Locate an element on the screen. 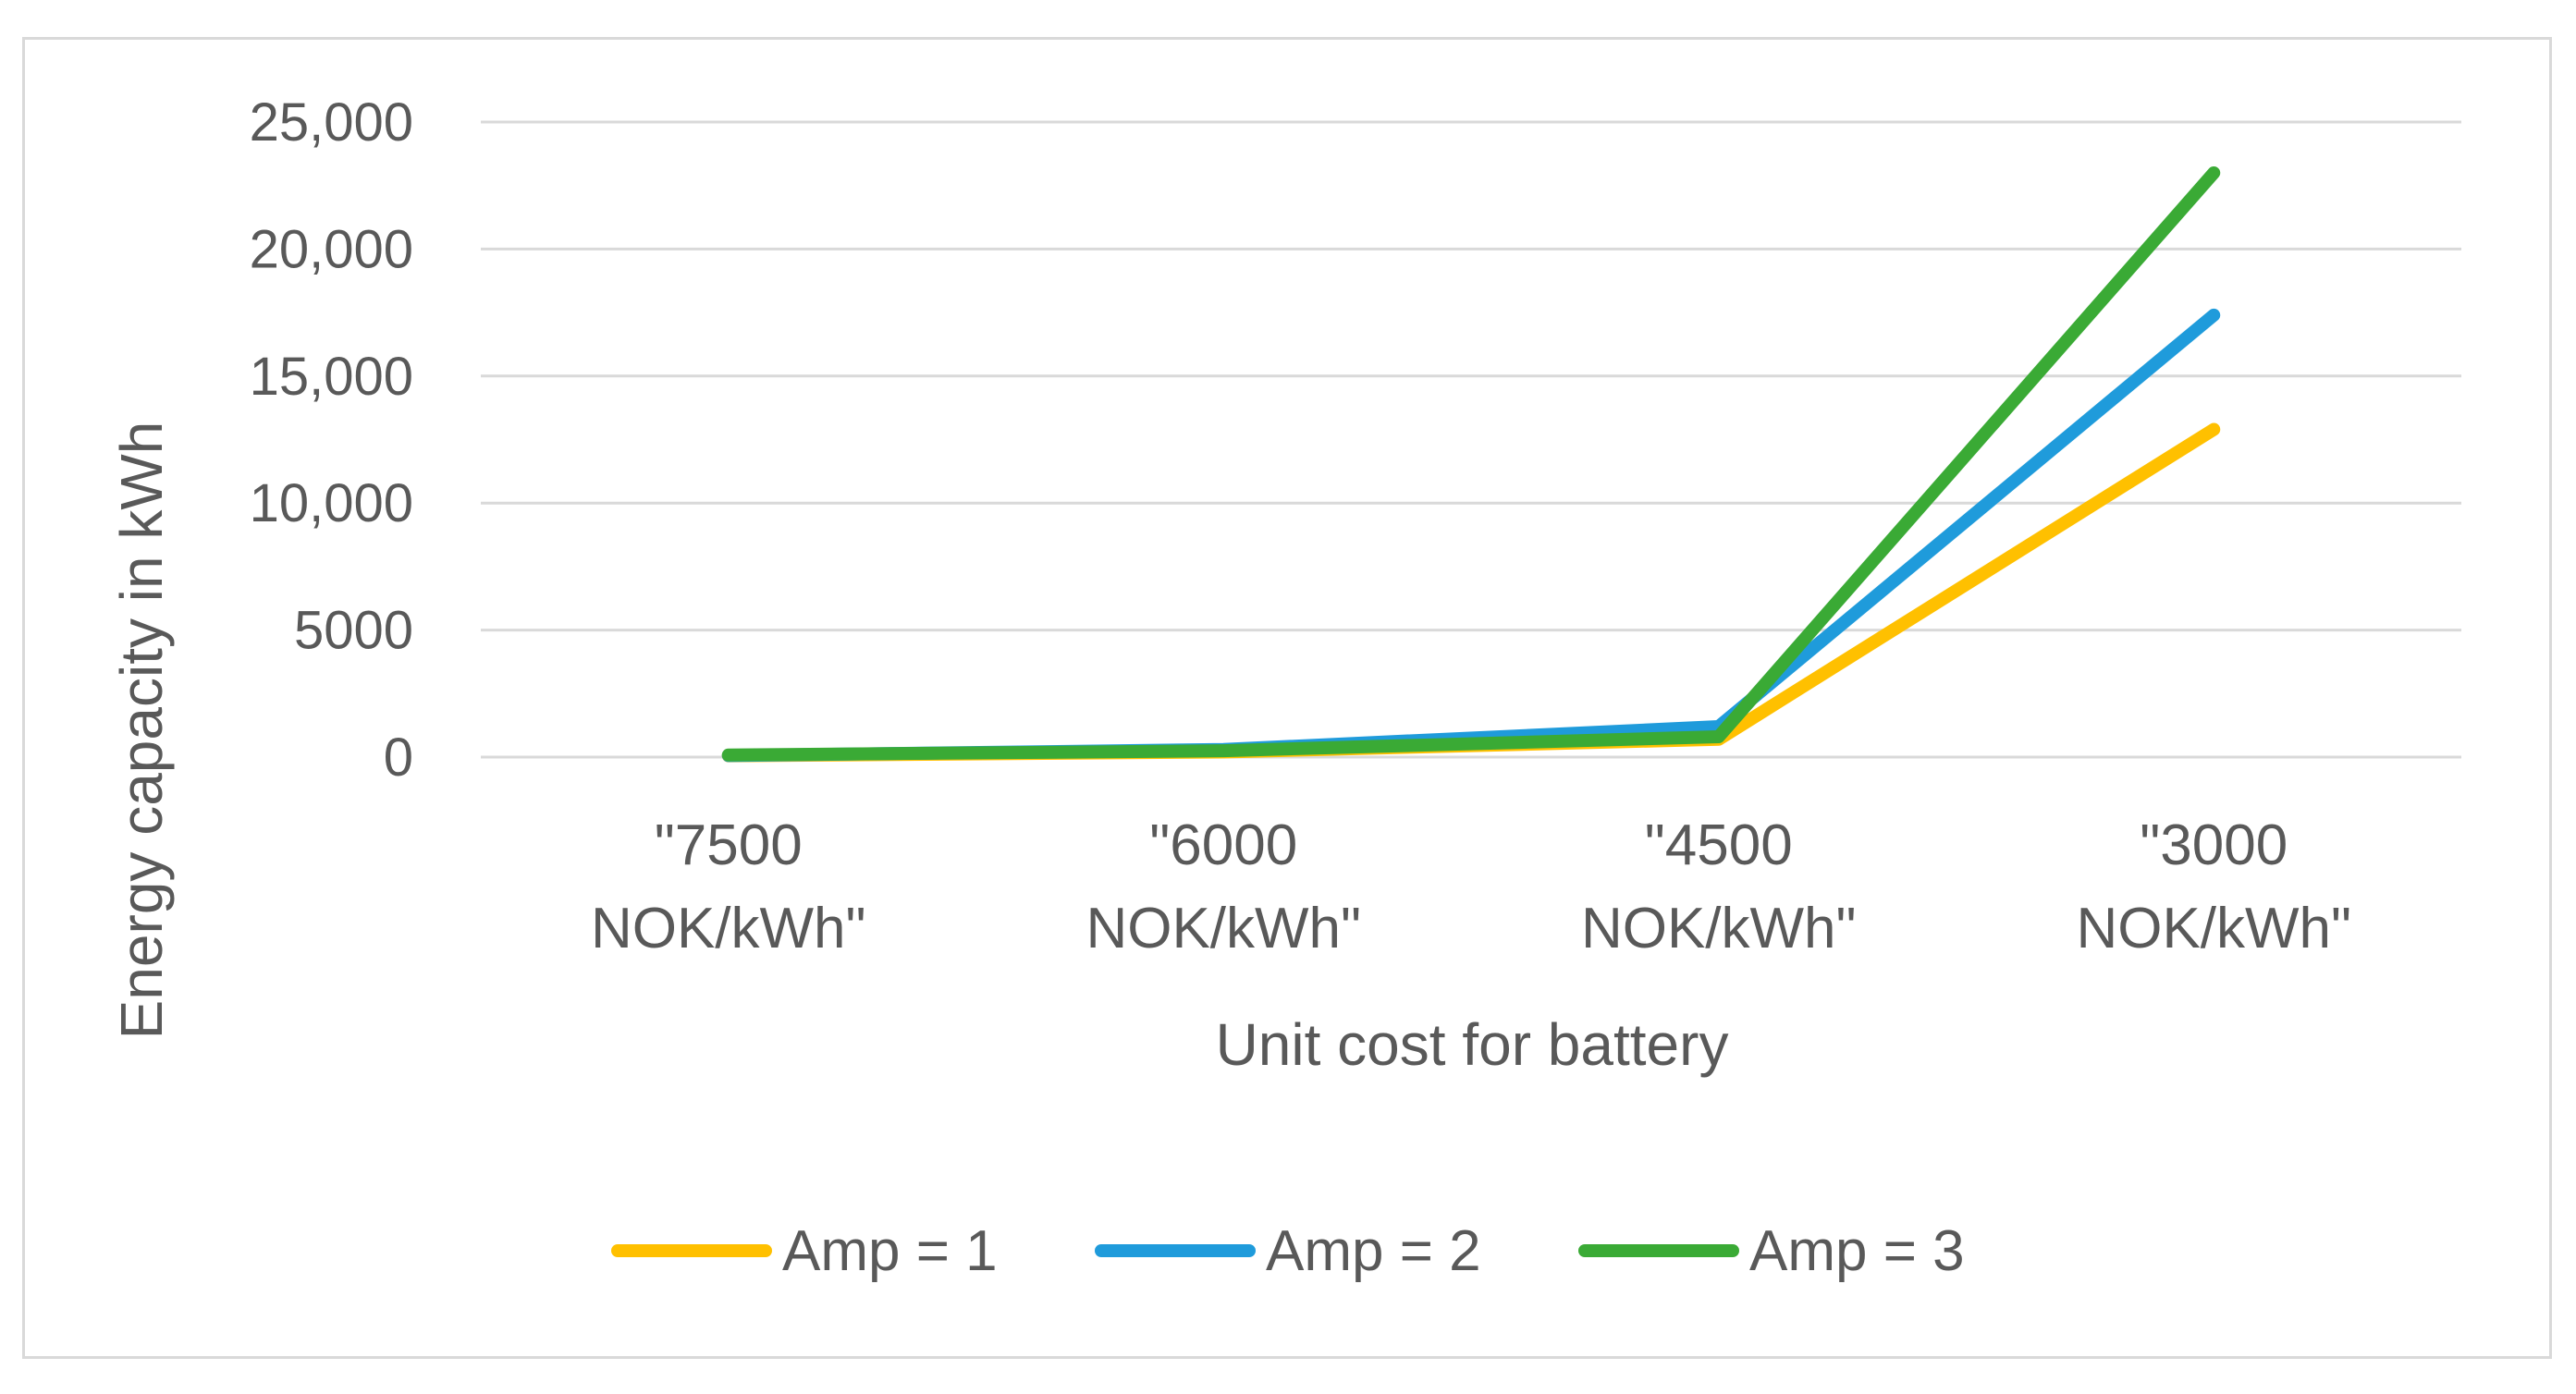 The width and height of the screenshot is (2576, 1394). x-tick-label: "6000 is located at coordinates (1223, 845).